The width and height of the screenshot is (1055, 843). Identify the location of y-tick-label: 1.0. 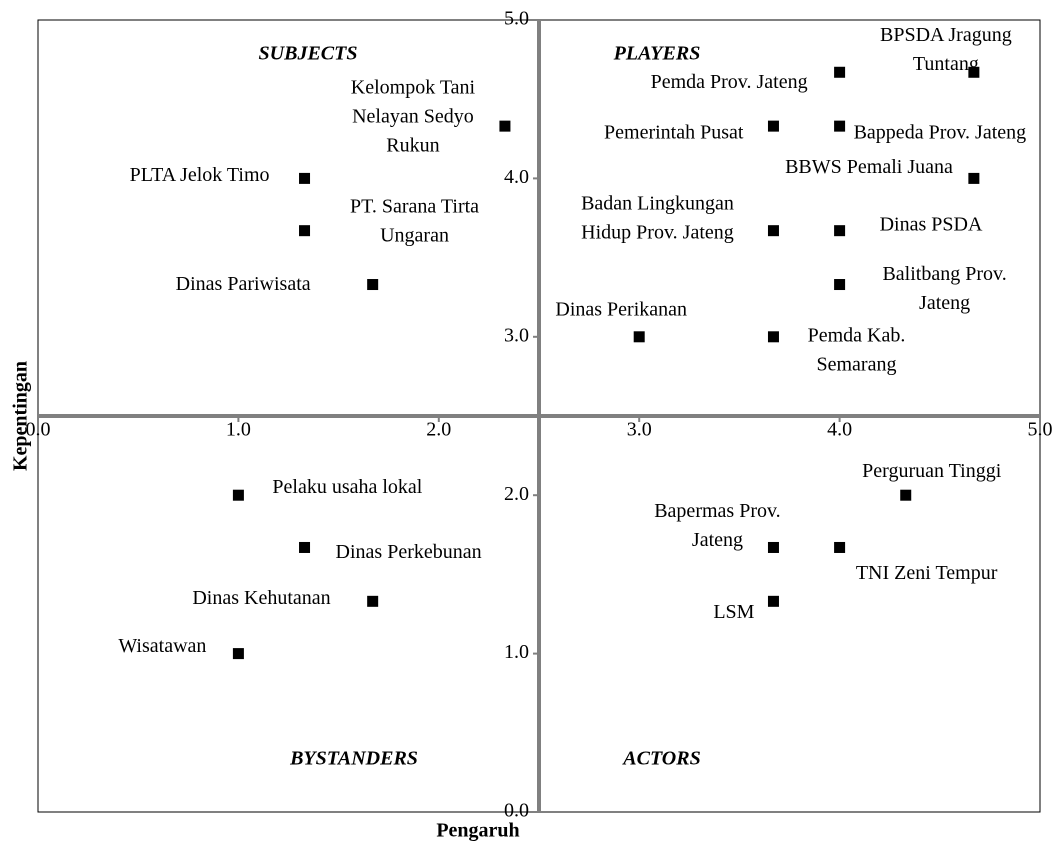
(516, 652).